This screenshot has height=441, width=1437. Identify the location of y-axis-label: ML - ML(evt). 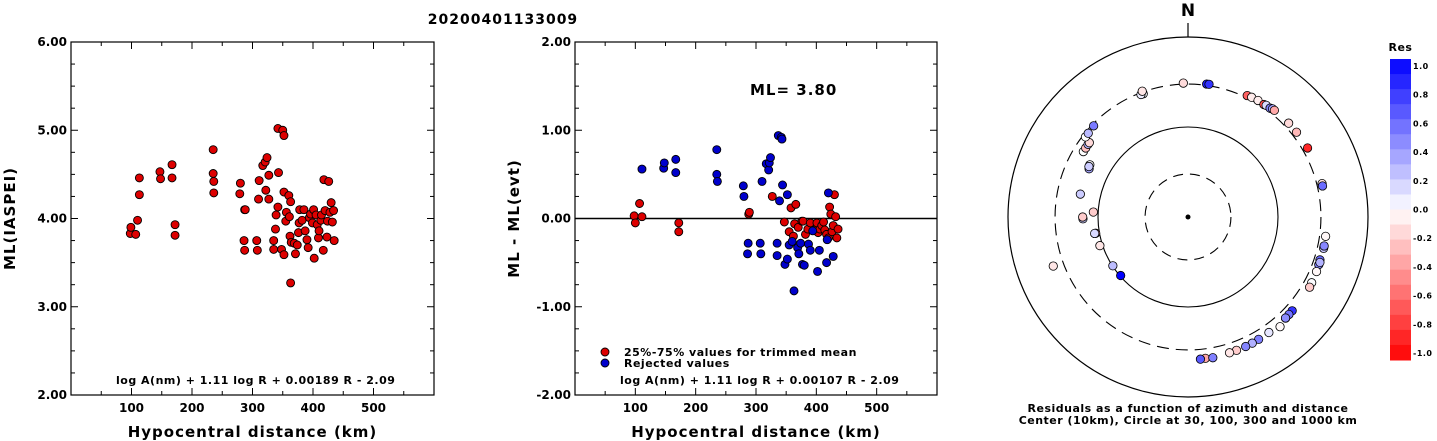
(514, 218).